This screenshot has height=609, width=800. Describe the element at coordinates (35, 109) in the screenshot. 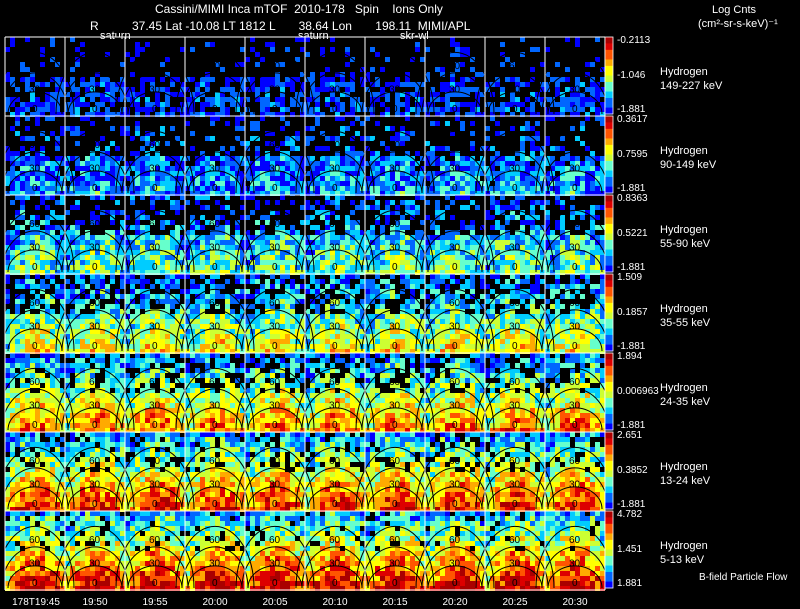

I see `contour-label-zero: 0` at that location.